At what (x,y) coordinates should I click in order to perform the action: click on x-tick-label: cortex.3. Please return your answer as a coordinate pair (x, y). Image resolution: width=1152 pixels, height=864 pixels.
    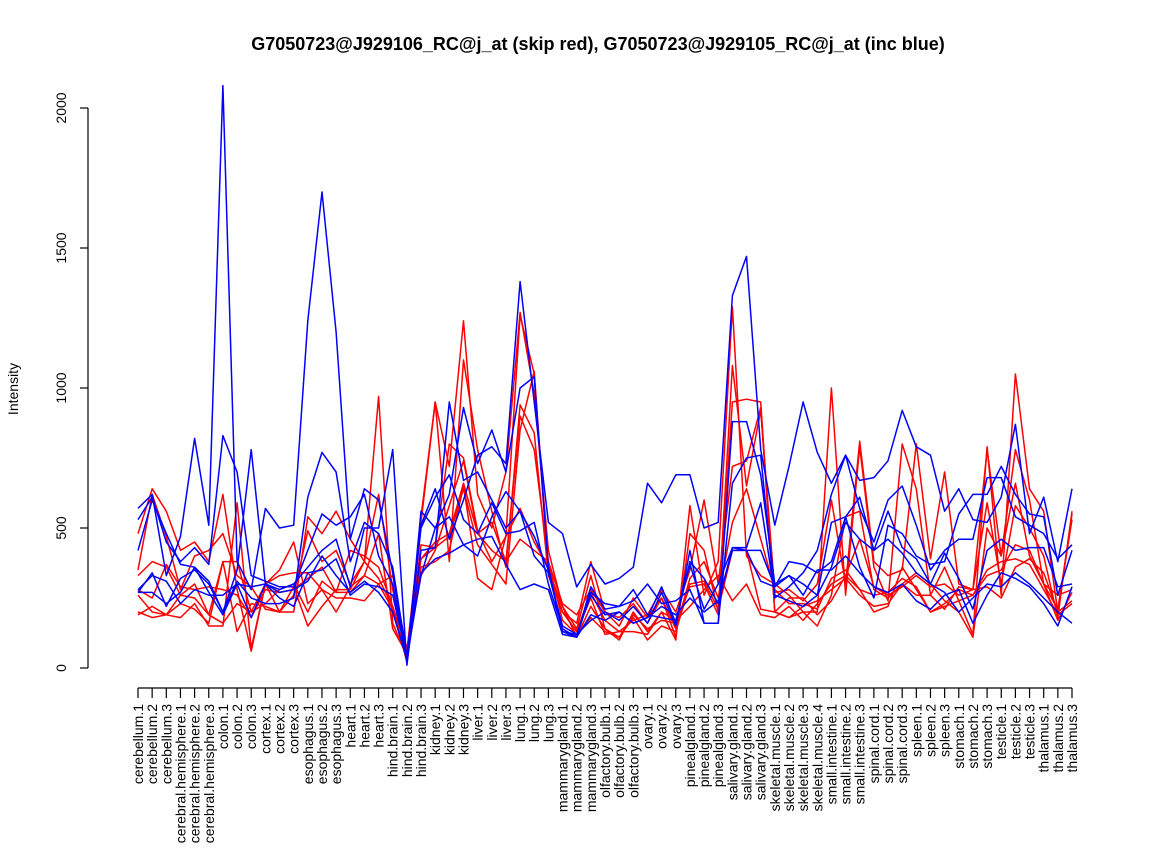
    Looking at the image, I should click on (294, 729).